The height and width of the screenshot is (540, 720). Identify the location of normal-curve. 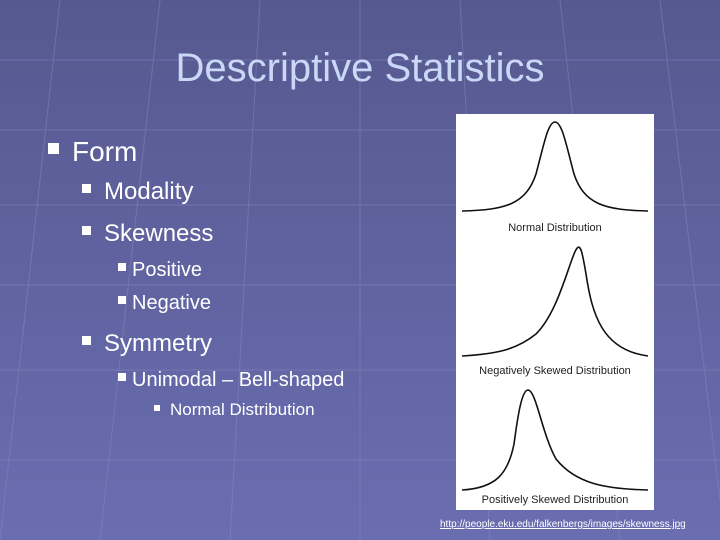
(555, 166).